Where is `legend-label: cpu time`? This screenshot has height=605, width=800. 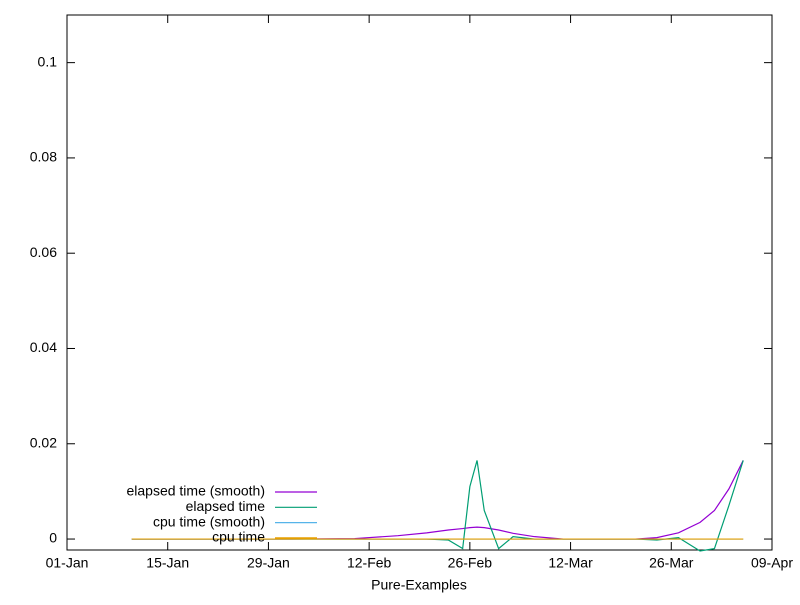
legend-label: cpu time is located at coordinates (238, 537).